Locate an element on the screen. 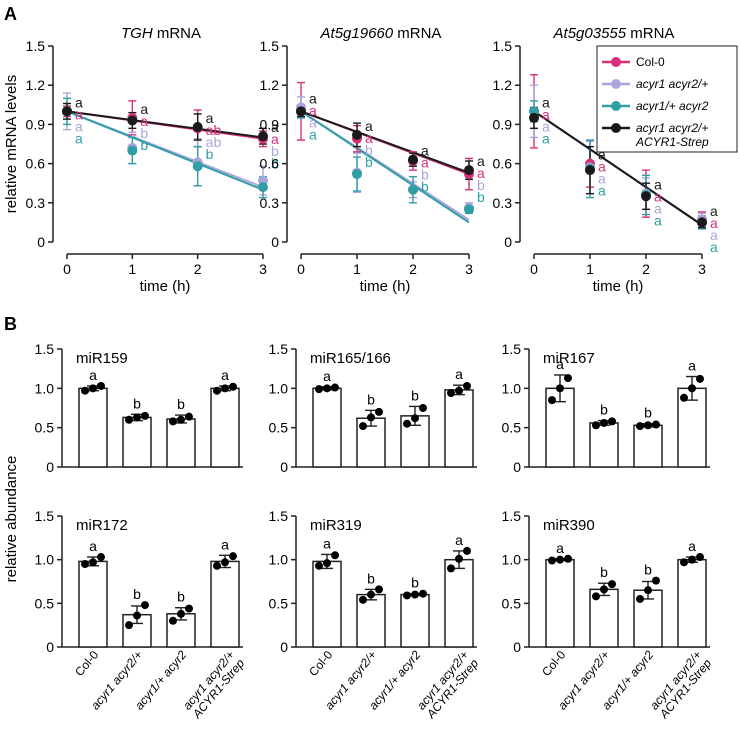 Image resolution: width=740 pixels, height=731 pixels. significance-letter: ab is located at coordinates (214, 130).